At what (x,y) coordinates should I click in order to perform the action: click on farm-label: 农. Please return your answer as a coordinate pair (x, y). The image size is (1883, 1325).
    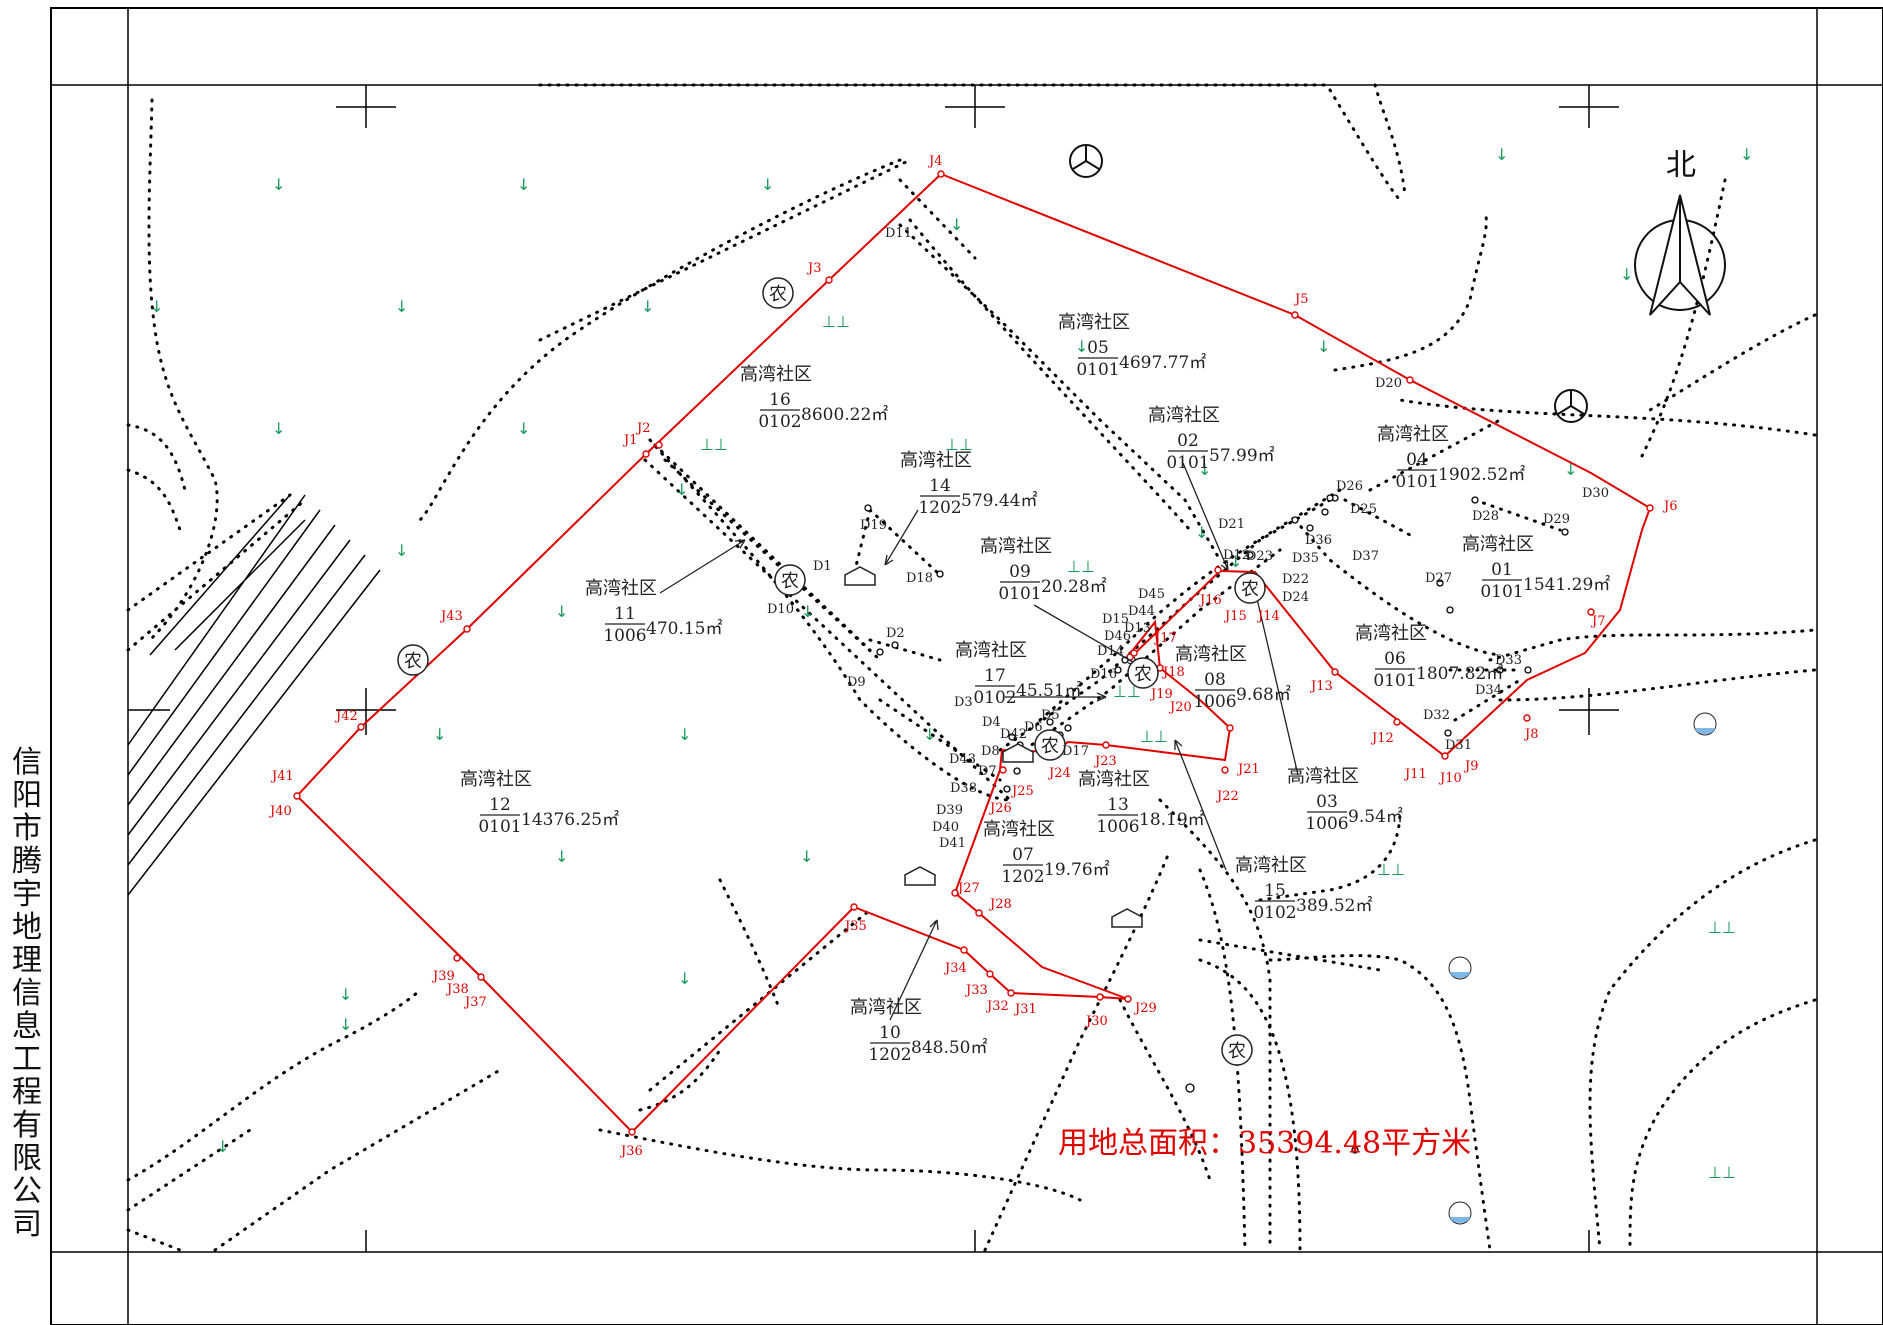
    Looking at the image, I should click on (1143, 674).